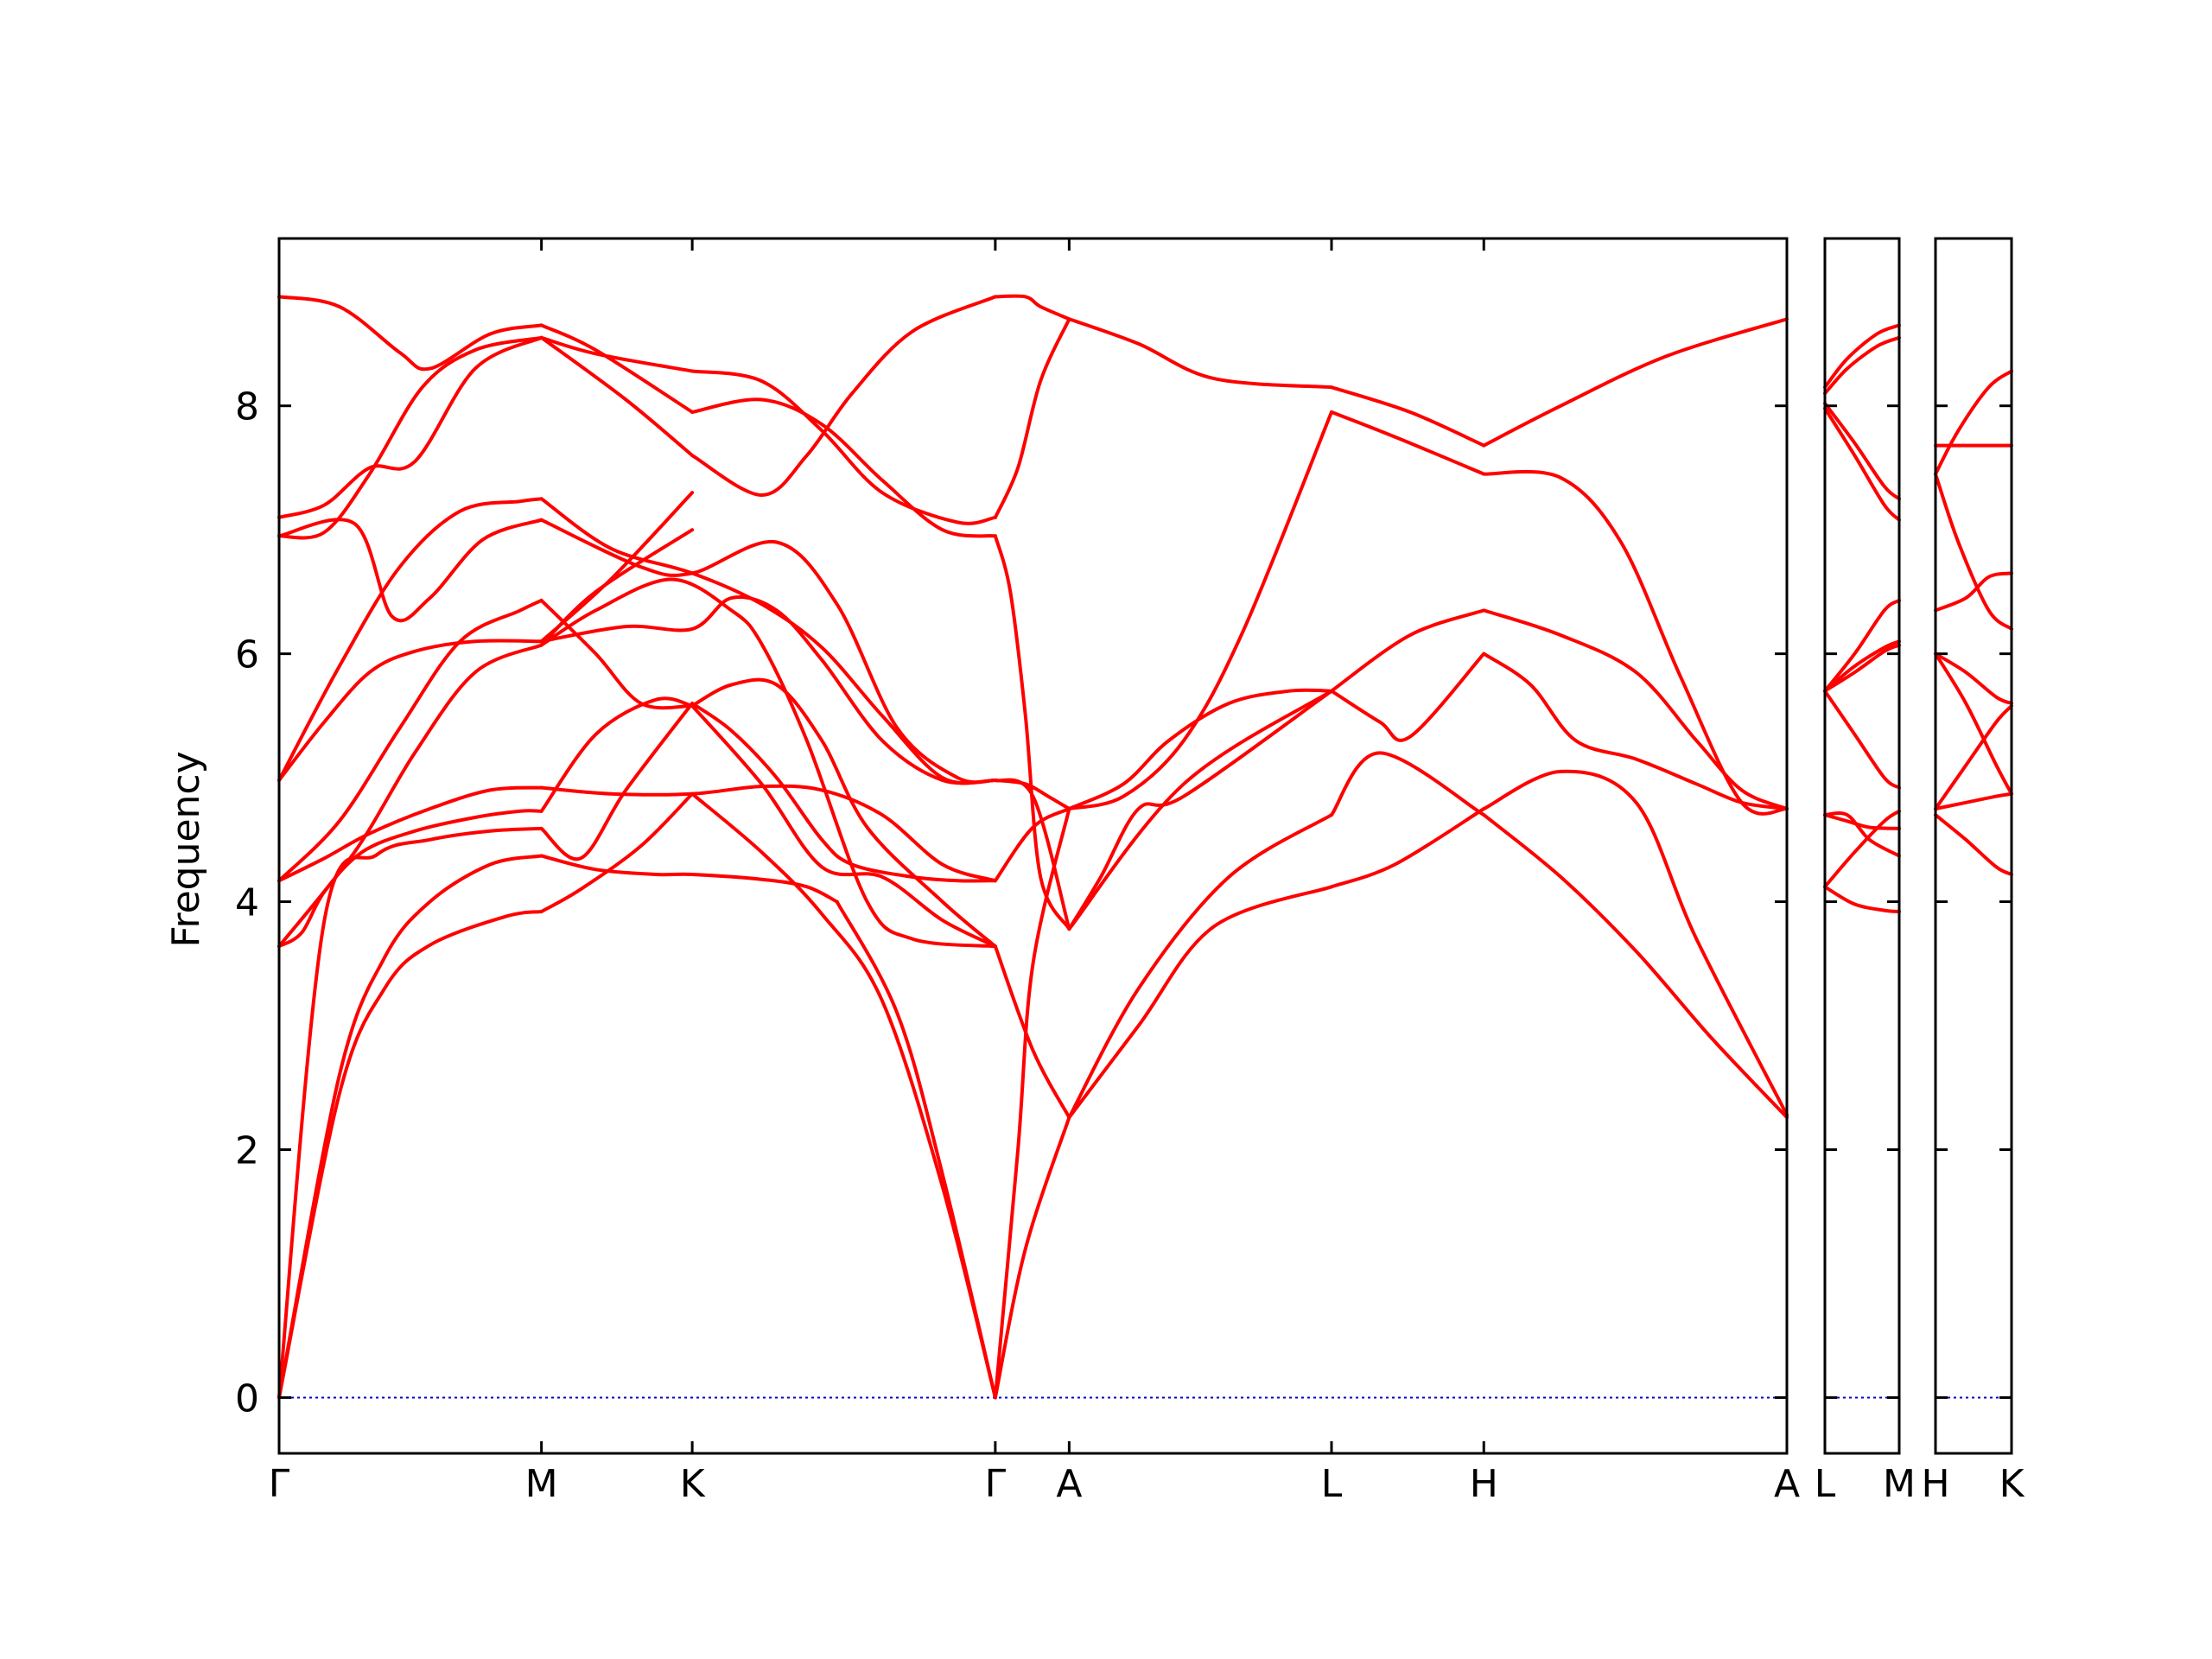 Image resolution: width=2212 pixels, height=1659 pixels. I want to click on y-tick-label: 4, so click(247, 903).